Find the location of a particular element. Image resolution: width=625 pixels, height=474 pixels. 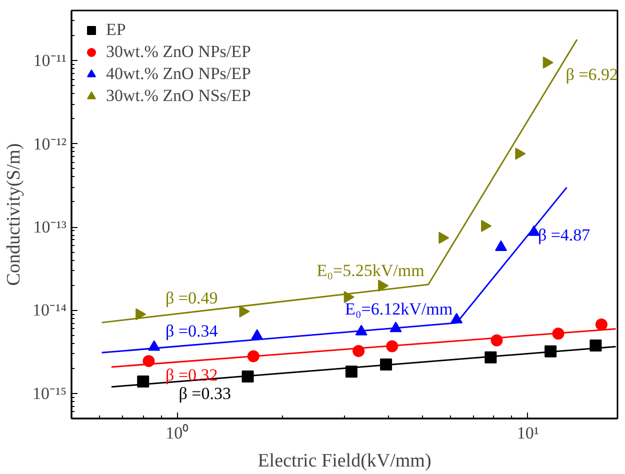

y-tick-label: 10⁻¹² is located at coordinates (50, 144).